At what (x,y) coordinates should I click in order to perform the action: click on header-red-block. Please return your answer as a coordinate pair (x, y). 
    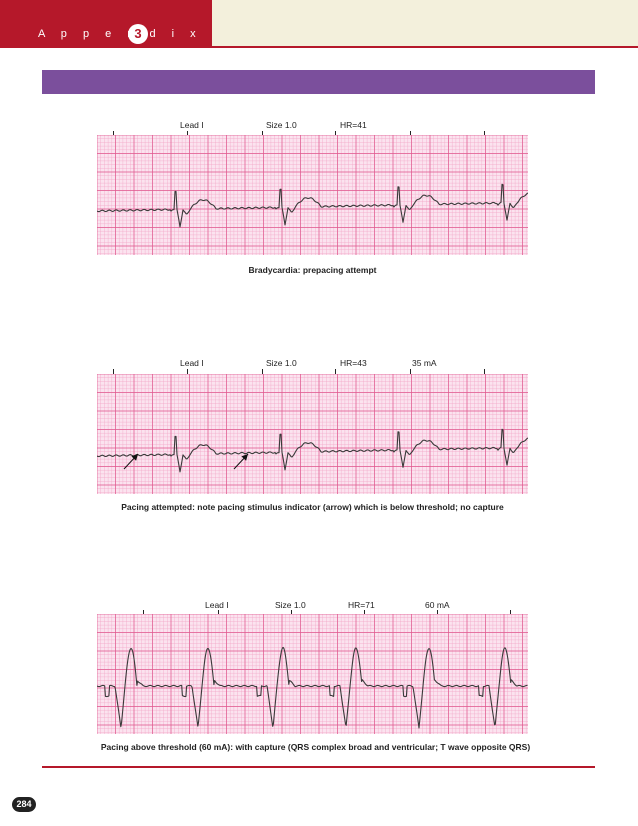
    Looking at the image, I should click on (106, 23).